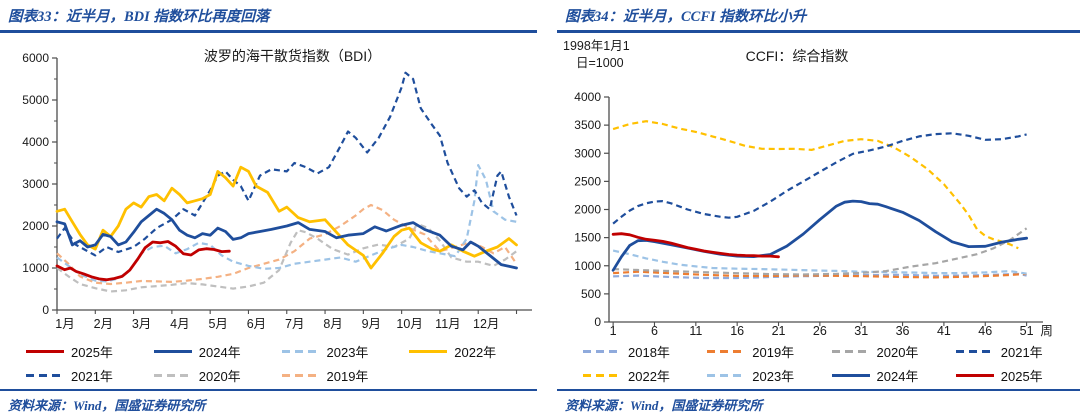  I want to click on ccfi-legend: 2018年 2019年 2020年 2021年 2022年 2023年 2024年 2025年, so click(818, 363).